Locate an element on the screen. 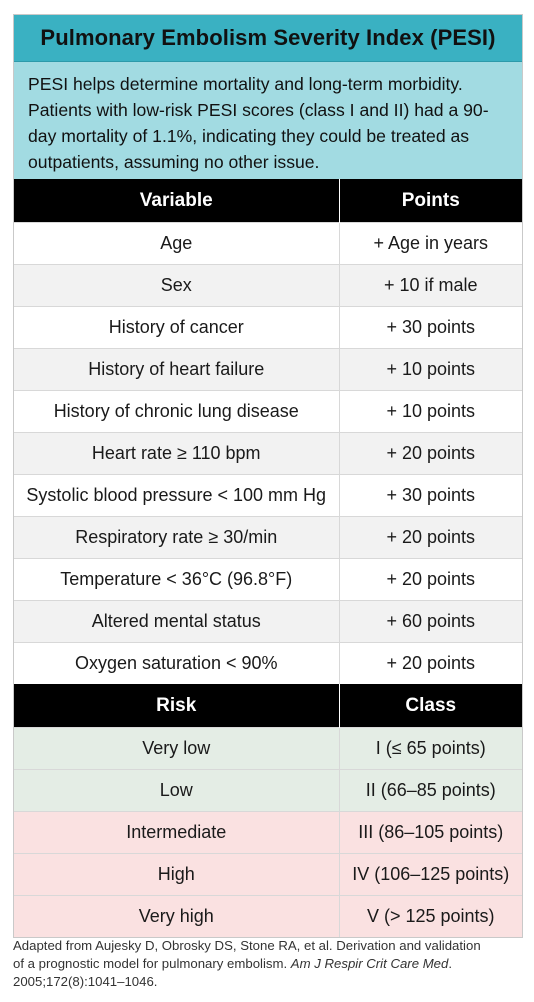 The image size is (534, 1002). class-cell: III (86–105 points) is located at coordinates (430, 832).